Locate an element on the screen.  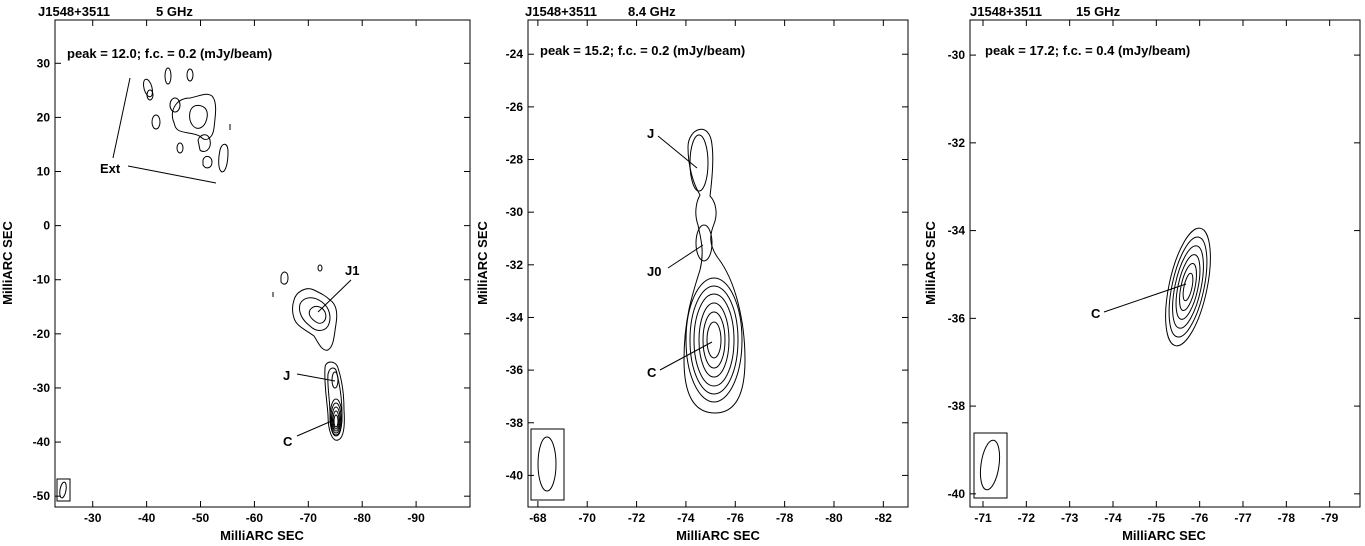
contour-core-c is located at coordinates (1188, 287).